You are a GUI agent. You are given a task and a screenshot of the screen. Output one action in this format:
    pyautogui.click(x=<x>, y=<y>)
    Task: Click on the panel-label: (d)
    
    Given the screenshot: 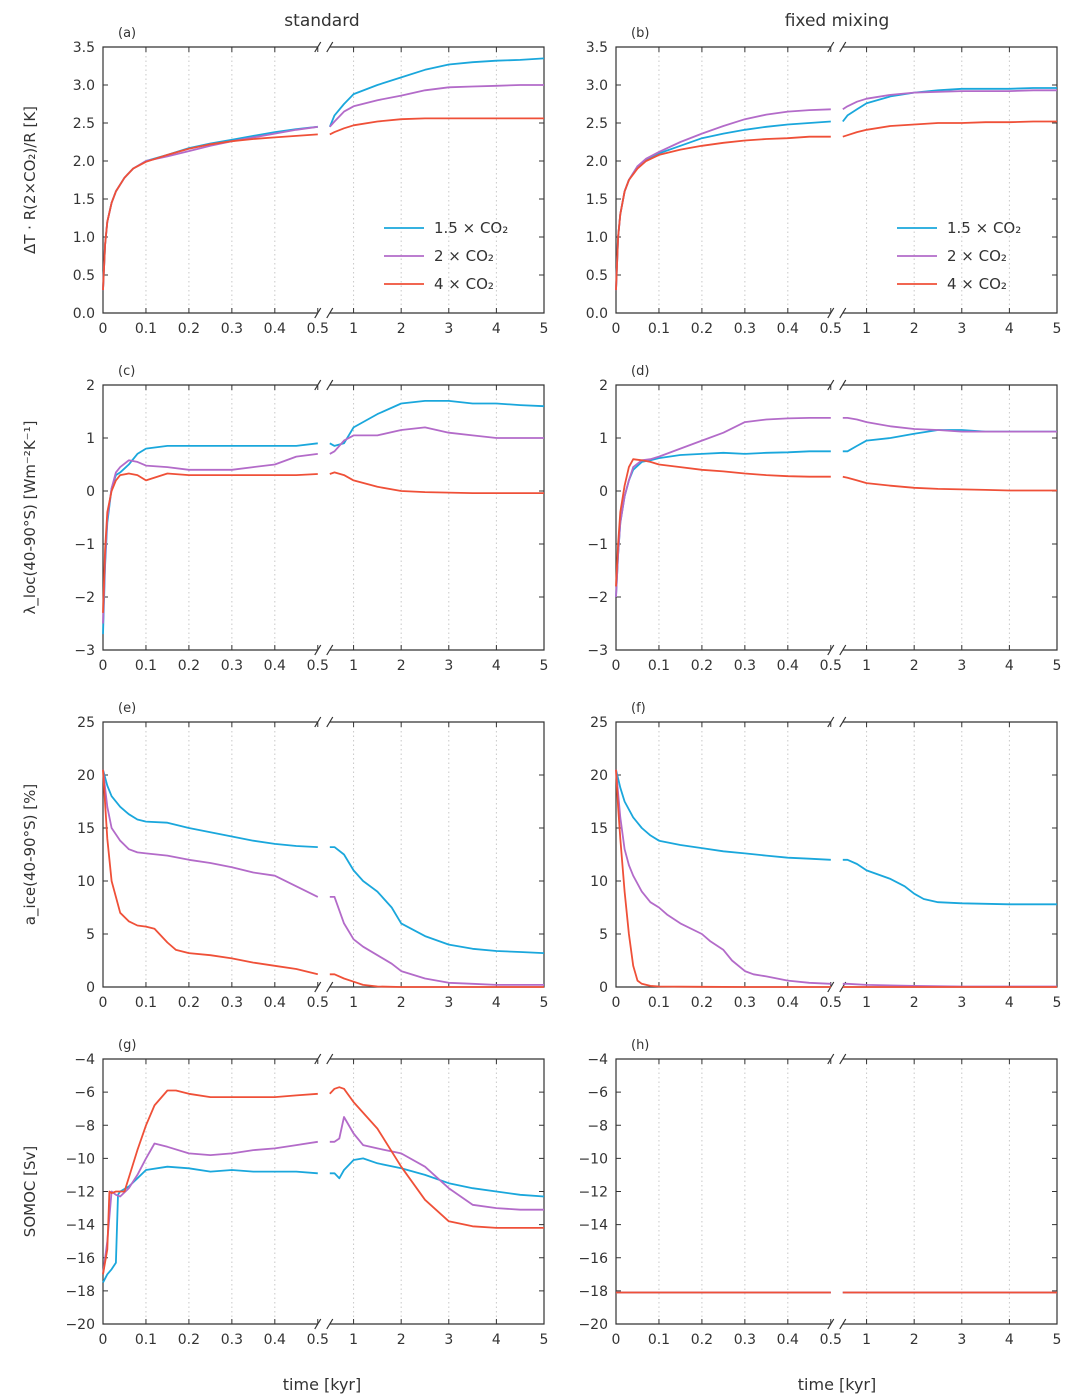 What is the action you would take?
    pyautogui.click(x=640, y=371)
    